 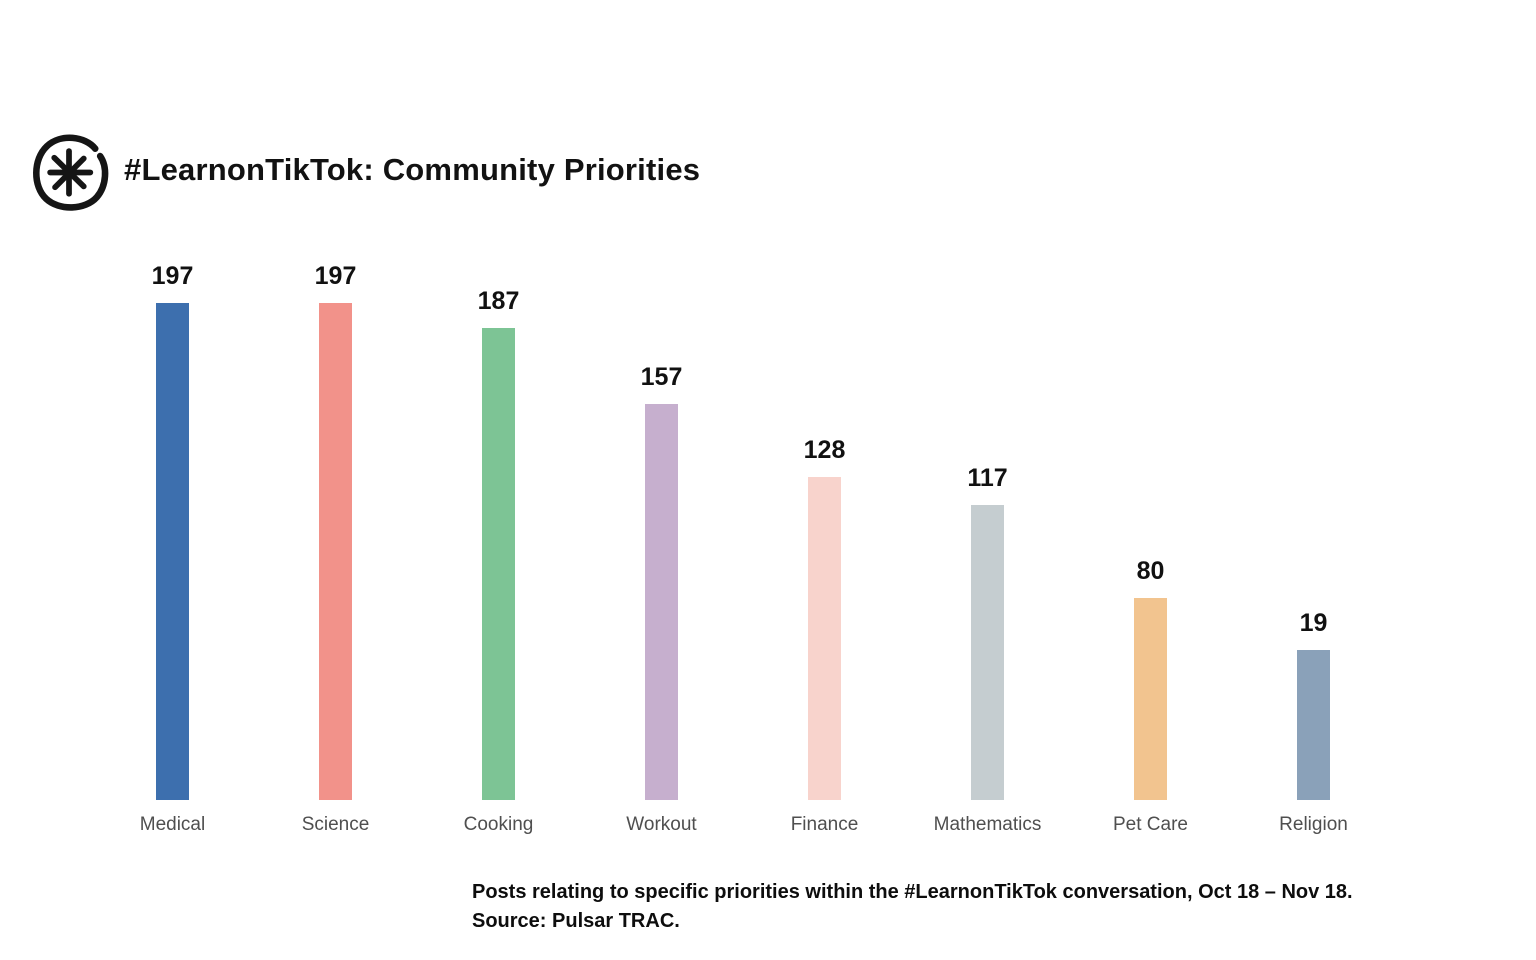 What do you see at coordinates (498, 824) in the screenshot?
I see `bar-category-label: Cooking` at bounding box center [498, 824].